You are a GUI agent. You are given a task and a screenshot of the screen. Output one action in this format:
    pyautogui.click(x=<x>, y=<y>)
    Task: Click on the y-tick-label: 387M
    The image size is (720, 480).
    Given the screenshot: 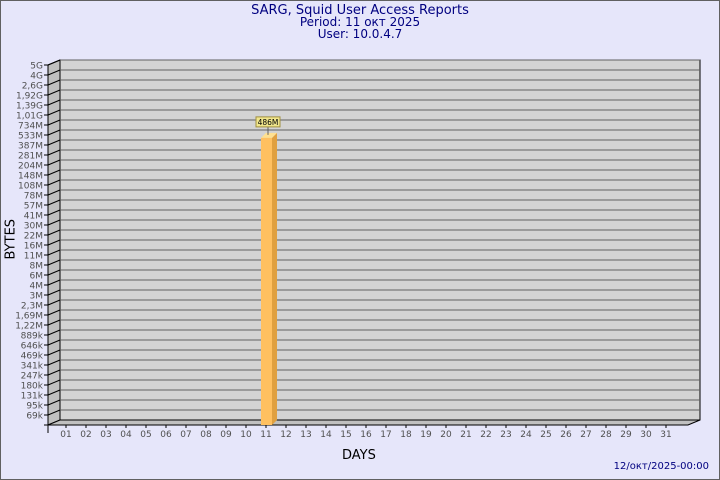 What is the action you would take?
    pyautogui.click(x=30, y=147)
    